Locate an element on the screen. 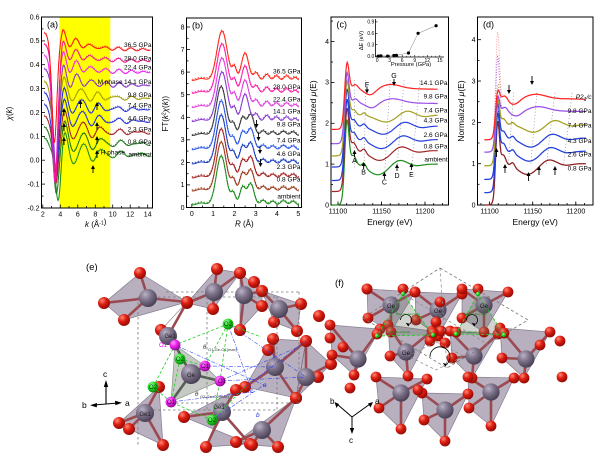  svg-text: 4.6 GPa is located at coordinates (140, 119).